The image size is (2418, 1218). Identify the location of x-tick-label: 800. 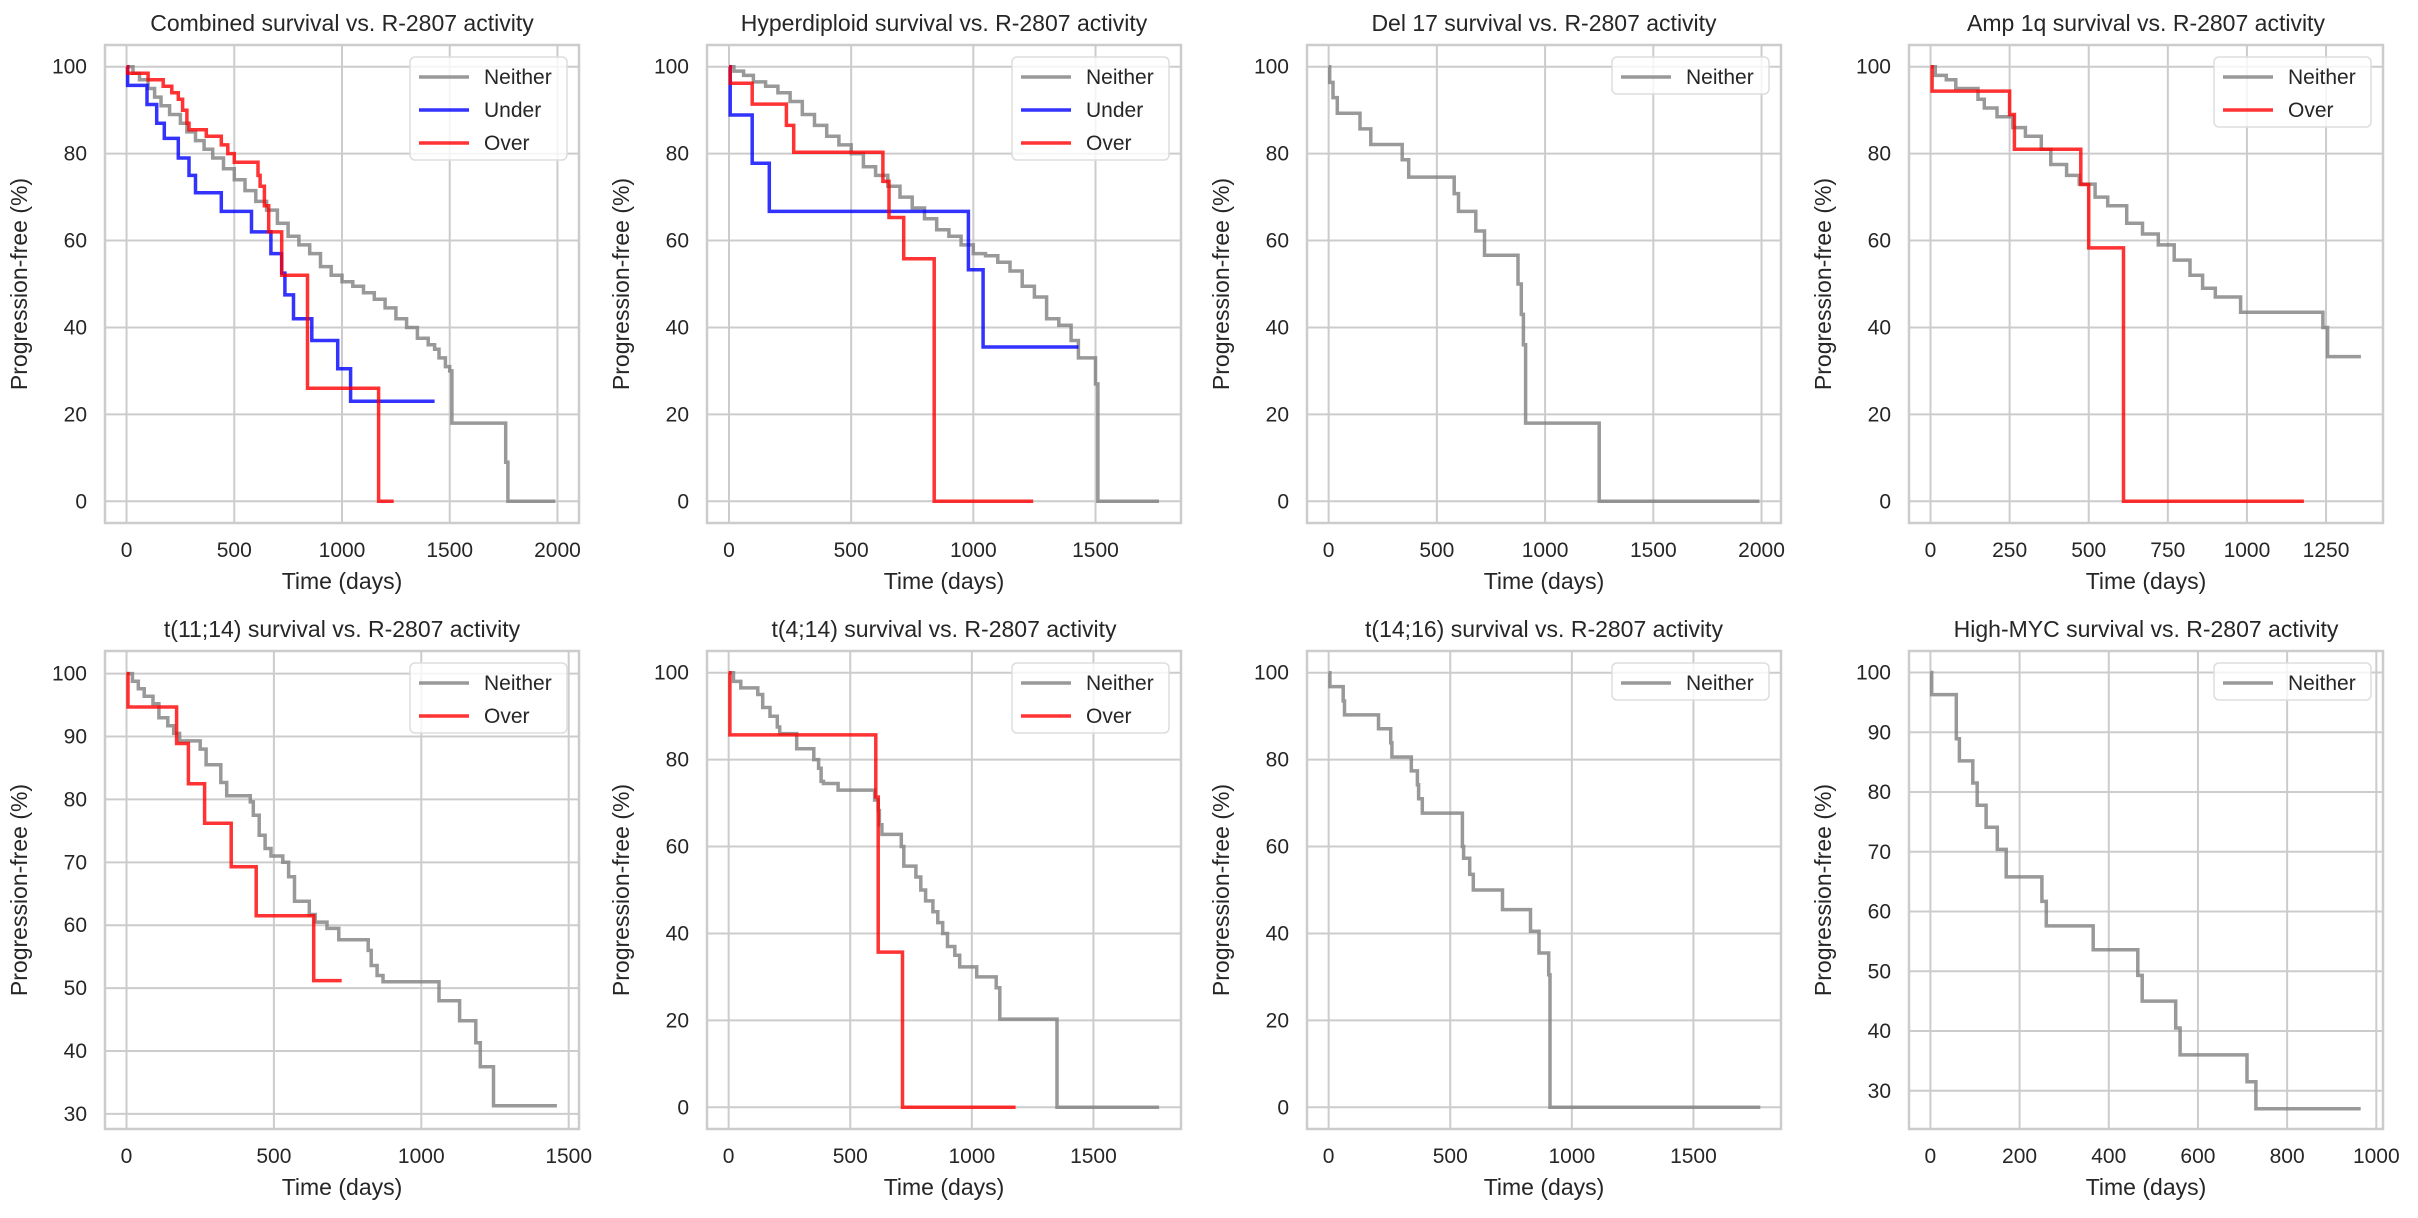
(2287, 1156).